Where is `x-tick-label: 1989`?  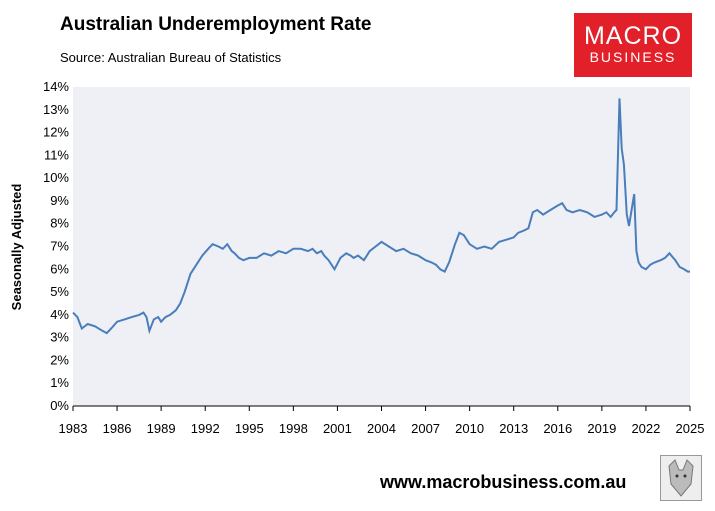 x-tick-label: 1989 is located at coordinates (161, 428).